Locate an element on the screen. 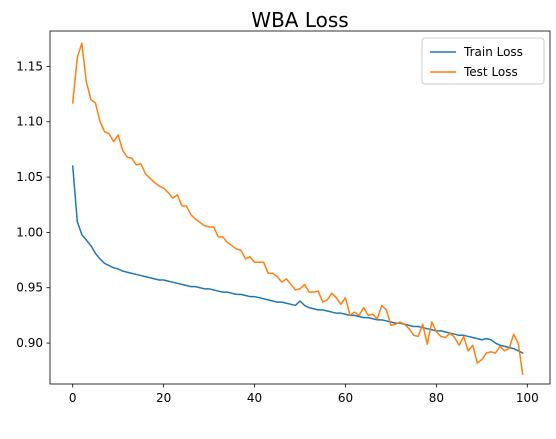  x-tick-label: 100 is located at coordinates (527, 398).